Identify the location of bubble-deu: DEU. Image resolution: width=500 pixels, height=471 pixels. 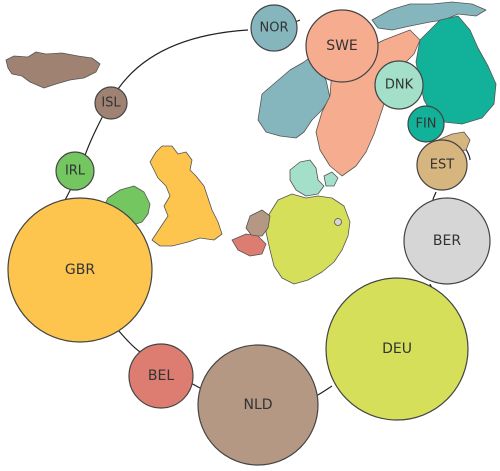
(397, 349).